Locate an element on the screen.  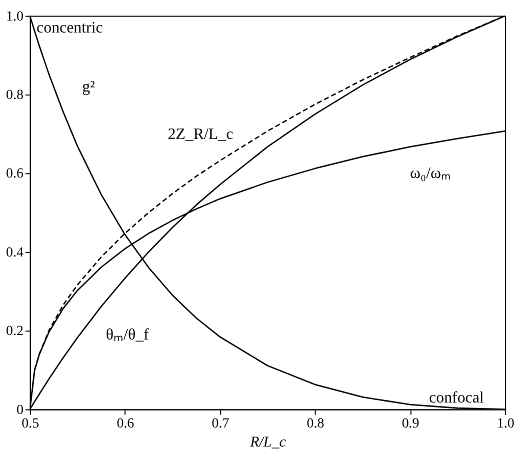
y-tick-label: 0.4 is located at coordinates (15, 252).